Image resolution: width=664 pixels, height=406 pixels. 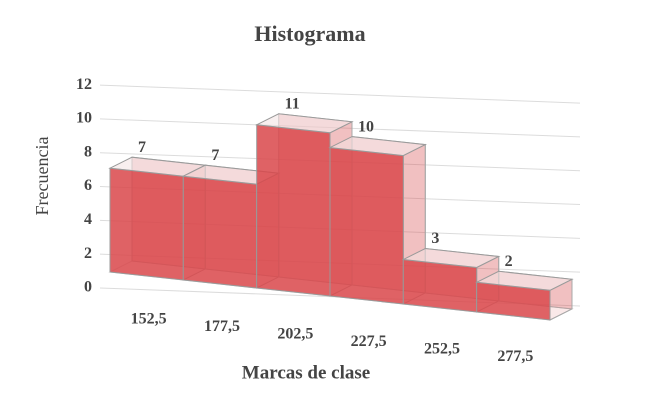 What do you see at coordinates (88, 151) in the screenshot?
I see `y-tick-label: 8` at bounding box center [88, 151].